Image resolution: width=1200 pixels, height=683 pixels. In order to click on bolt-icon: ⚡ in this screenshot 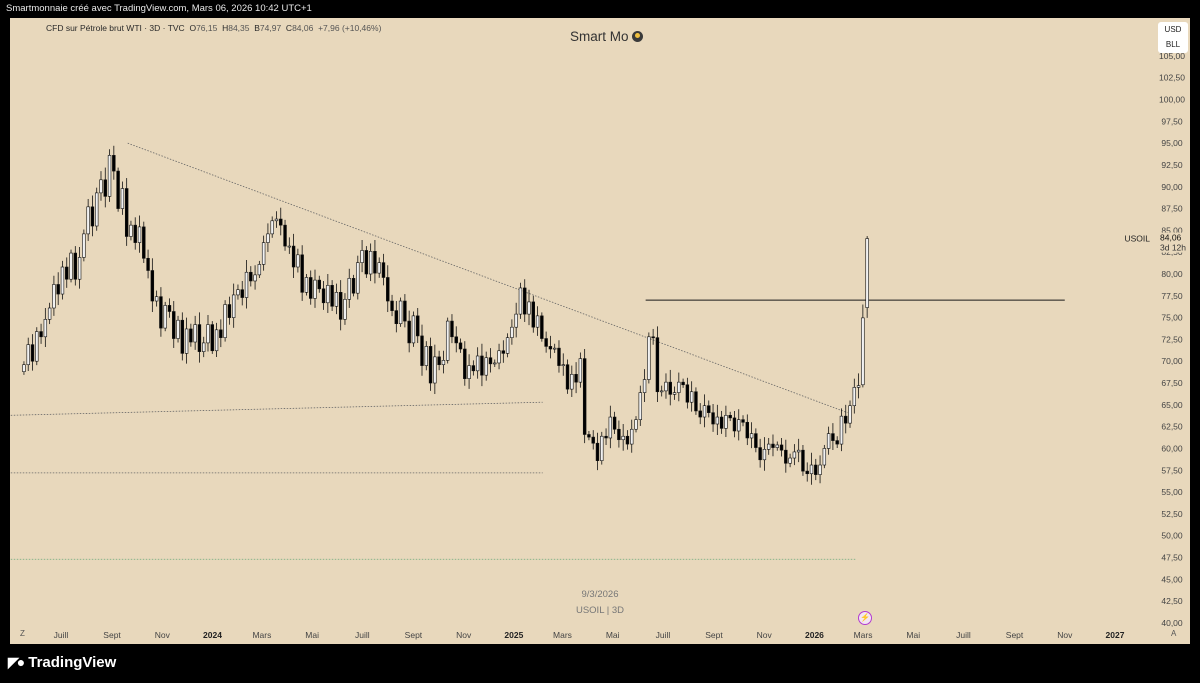, I will do `click(865, 618)`.